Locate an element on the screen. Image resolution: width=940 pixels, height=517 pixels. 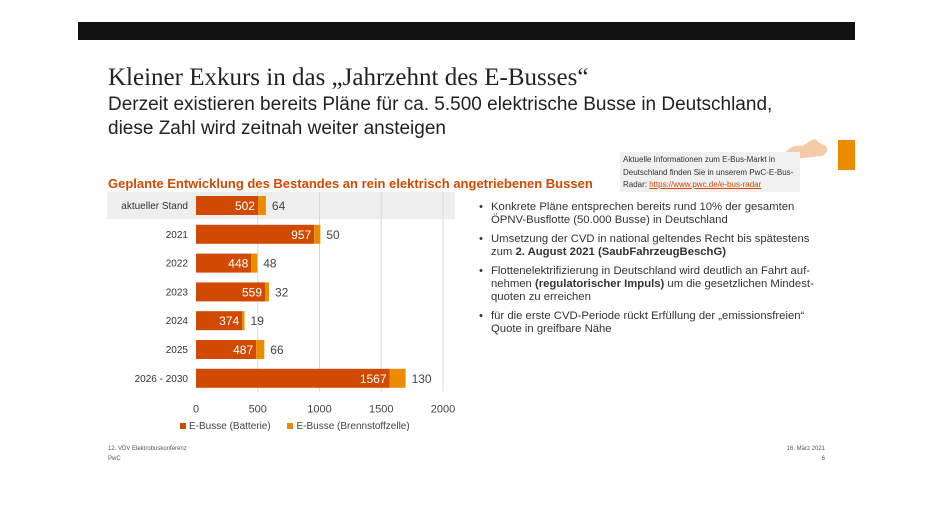
x-tick-label: 0 is located at coordinates (196, 410).